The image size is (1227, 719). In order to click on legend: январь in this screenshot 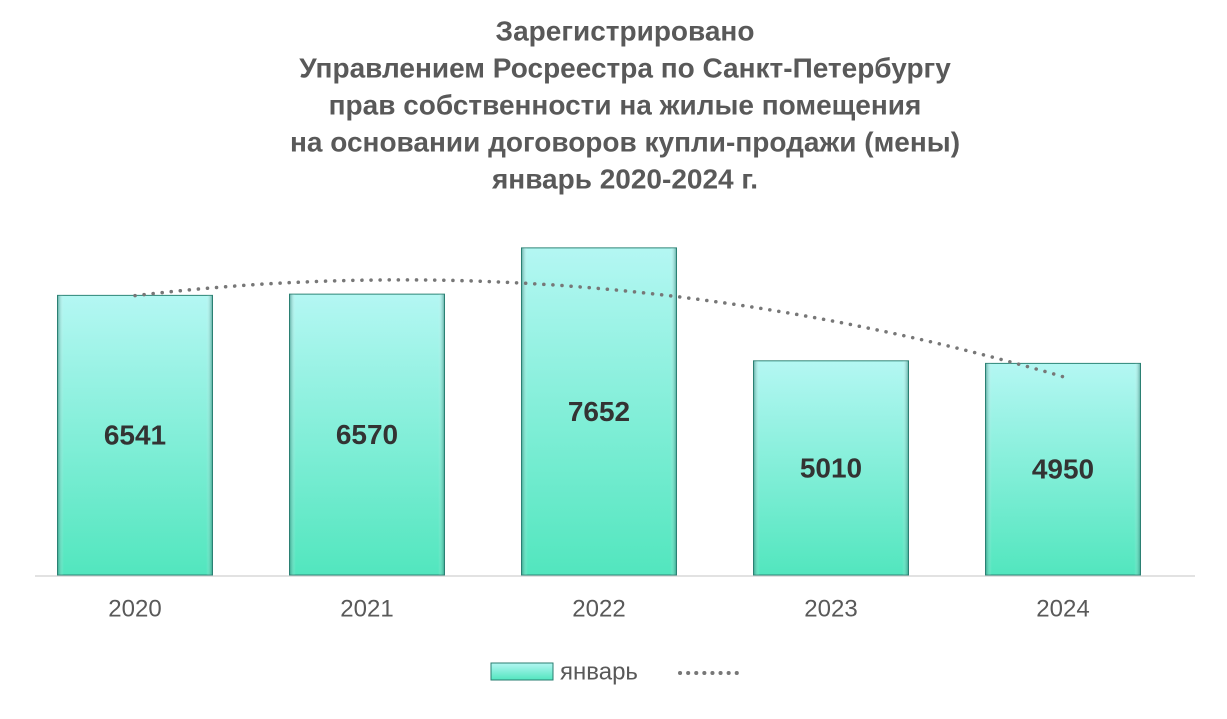, I will do `click(617, 671)`.